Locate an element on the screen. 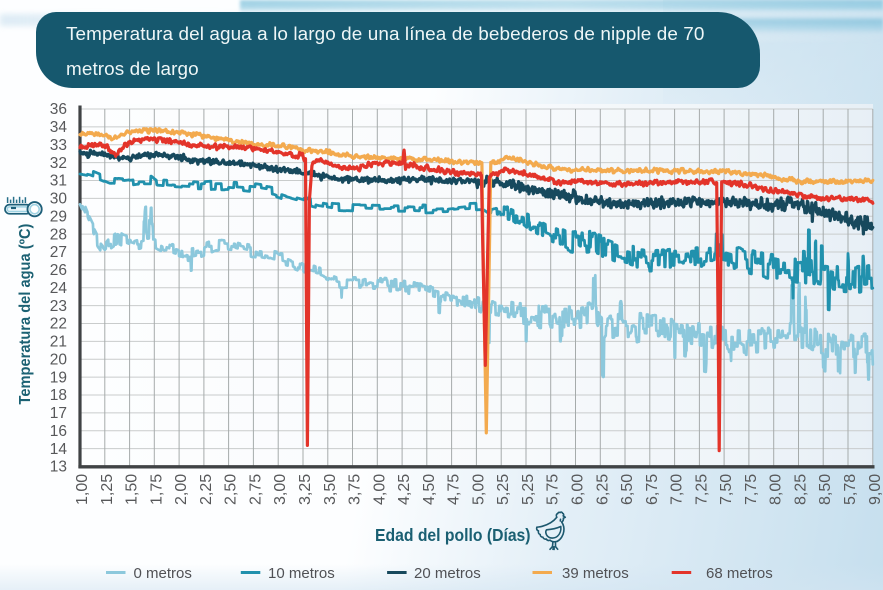  svg-text: 7,75 is located at coordinates (751, 489).